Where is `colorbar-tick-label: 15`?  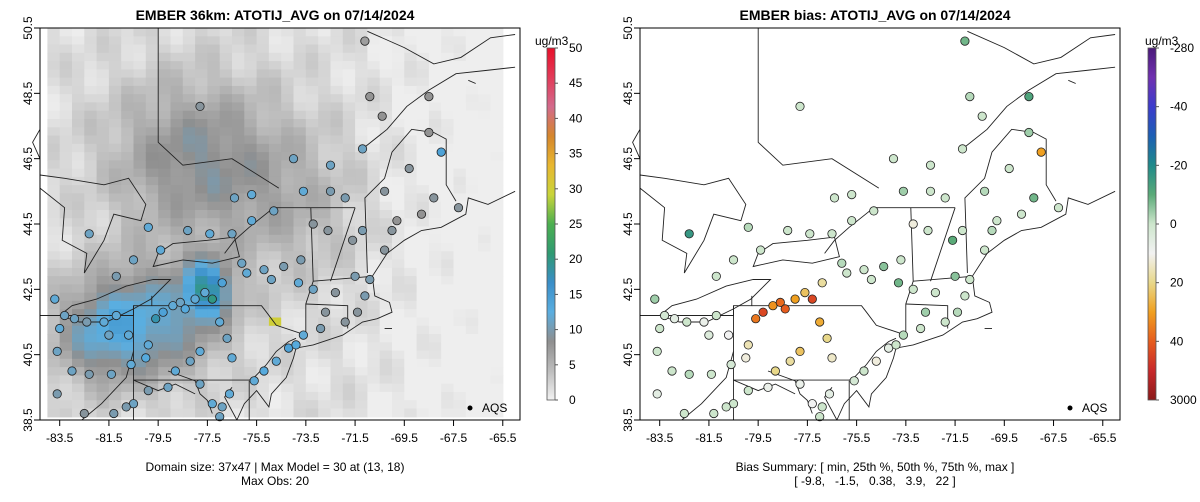
colorbar-tick-label: 15 is located at coordinates (576, 294).